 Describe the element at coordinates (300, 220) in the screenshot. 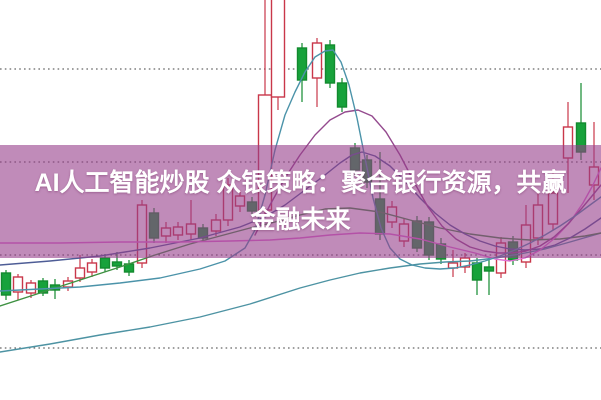

I see `headline-text-line2: 金融未来` at that location.